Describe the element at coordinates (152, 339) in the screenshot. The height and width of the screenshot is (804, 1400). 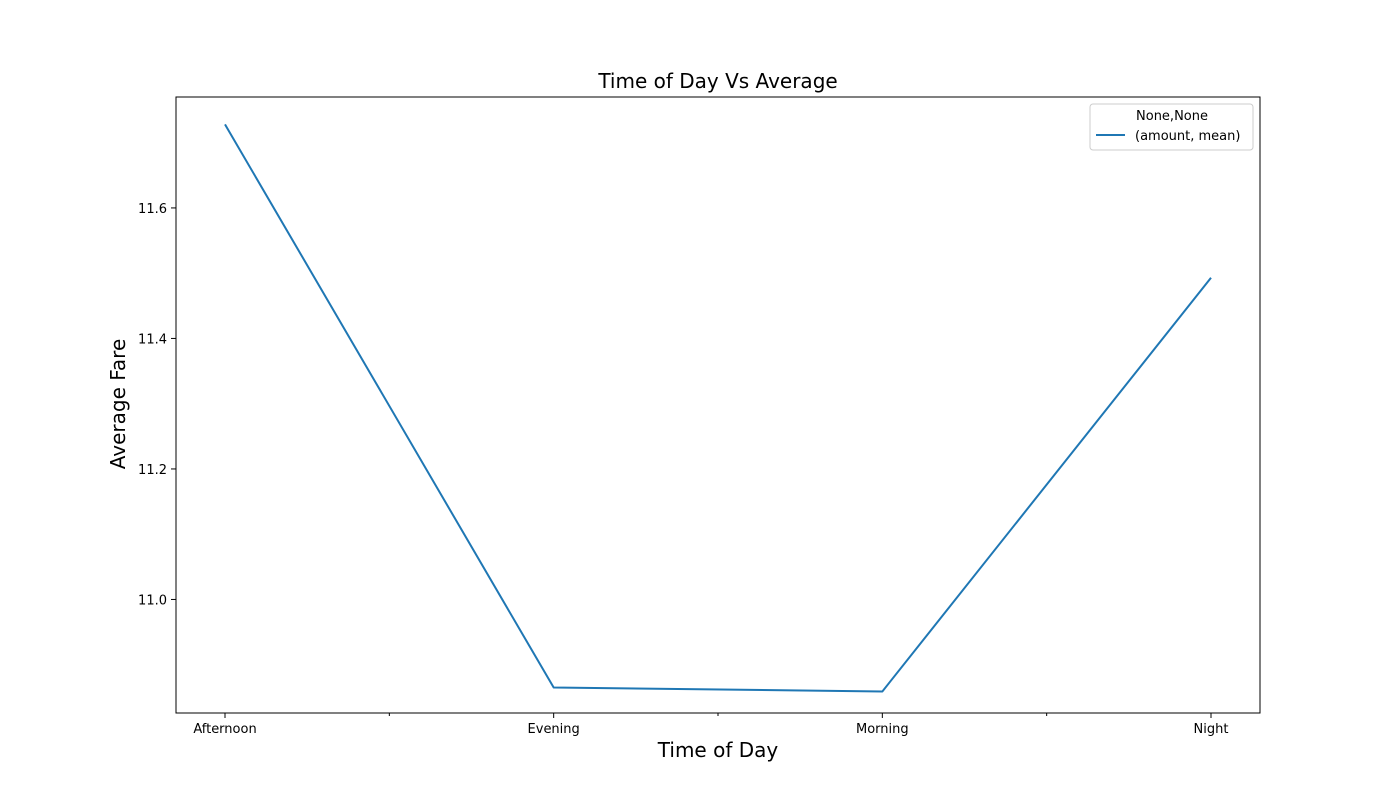
I see `y-tick-label: 11.4` at that location.